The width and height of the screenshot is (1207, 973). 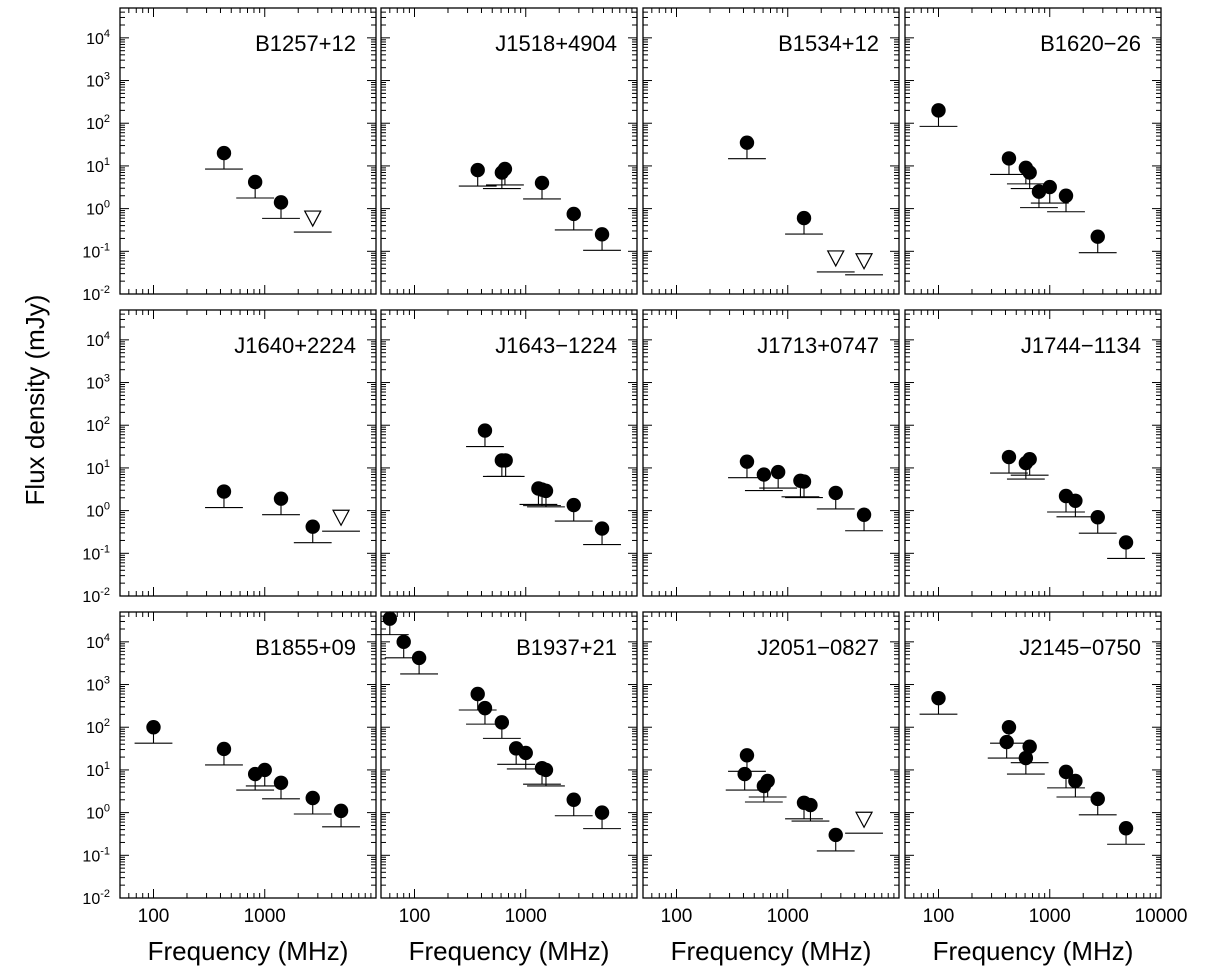 I want to click on panel-title: J1744−1134, so click(x=1081, y=345).